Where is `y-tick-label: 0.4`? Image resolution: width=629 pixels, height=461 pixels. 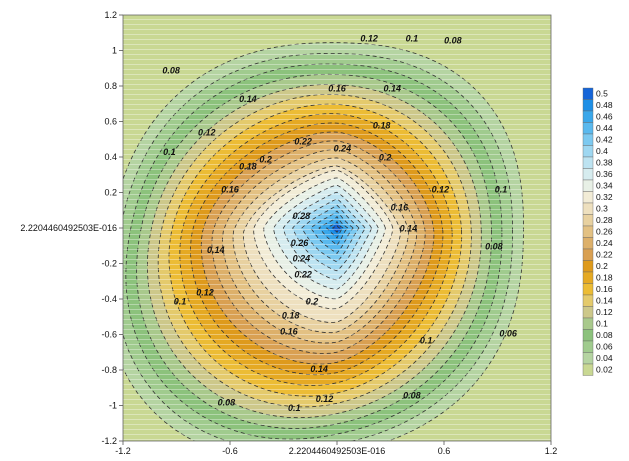 y-tick-label: 0.4 is located at coordinates (110, 157).